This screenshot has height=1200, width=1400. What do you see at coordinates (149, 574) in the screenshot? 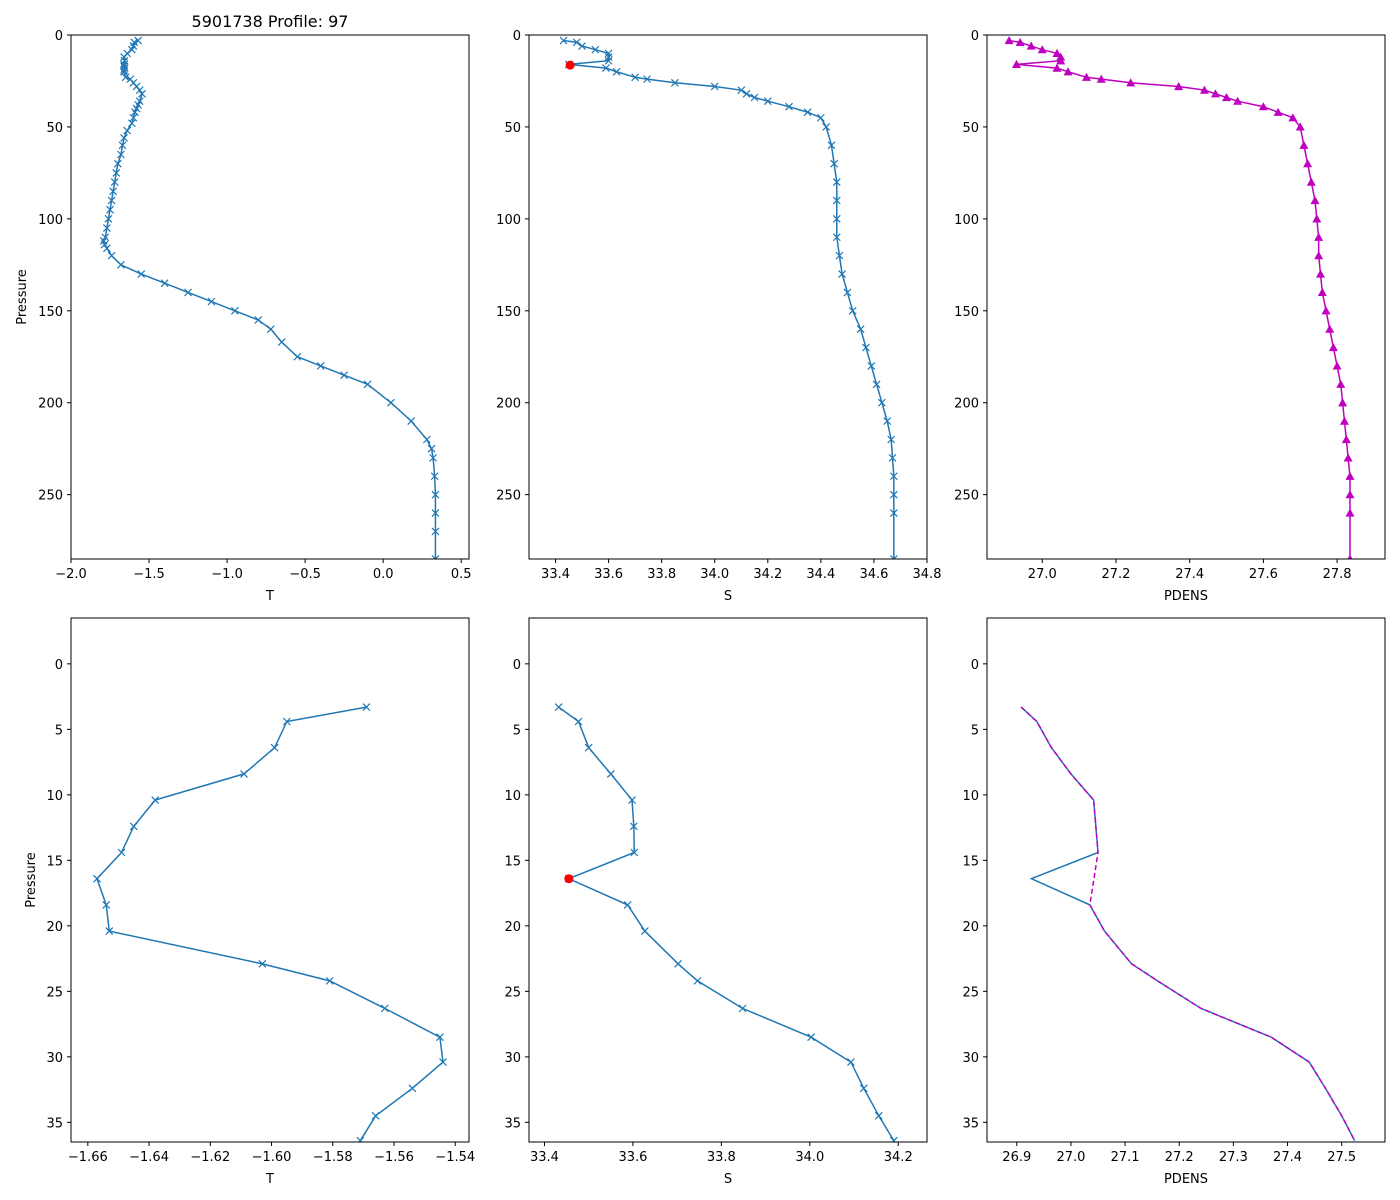
I see `x-tick-label: −1.5` at bounding box center [149, 574].